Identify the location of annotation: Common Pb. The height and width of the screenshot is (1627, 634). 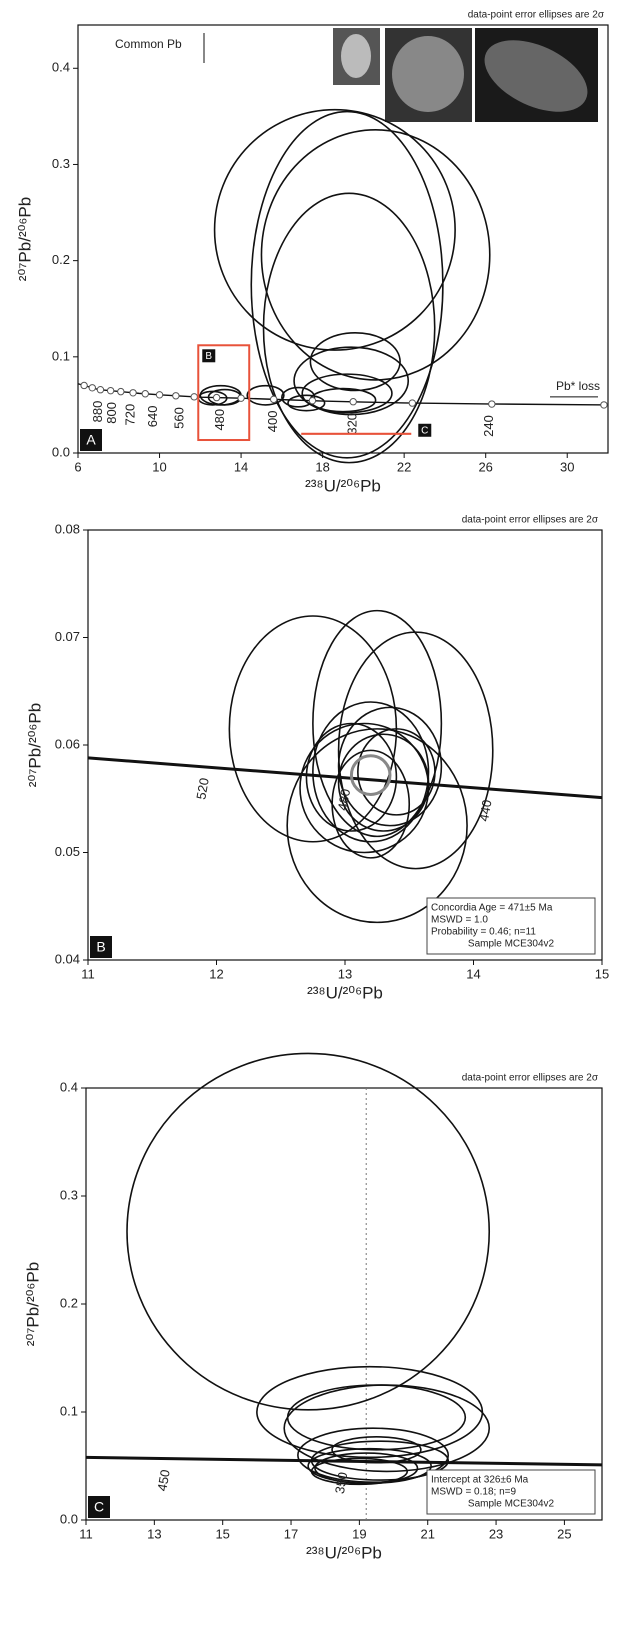
(148, 44).